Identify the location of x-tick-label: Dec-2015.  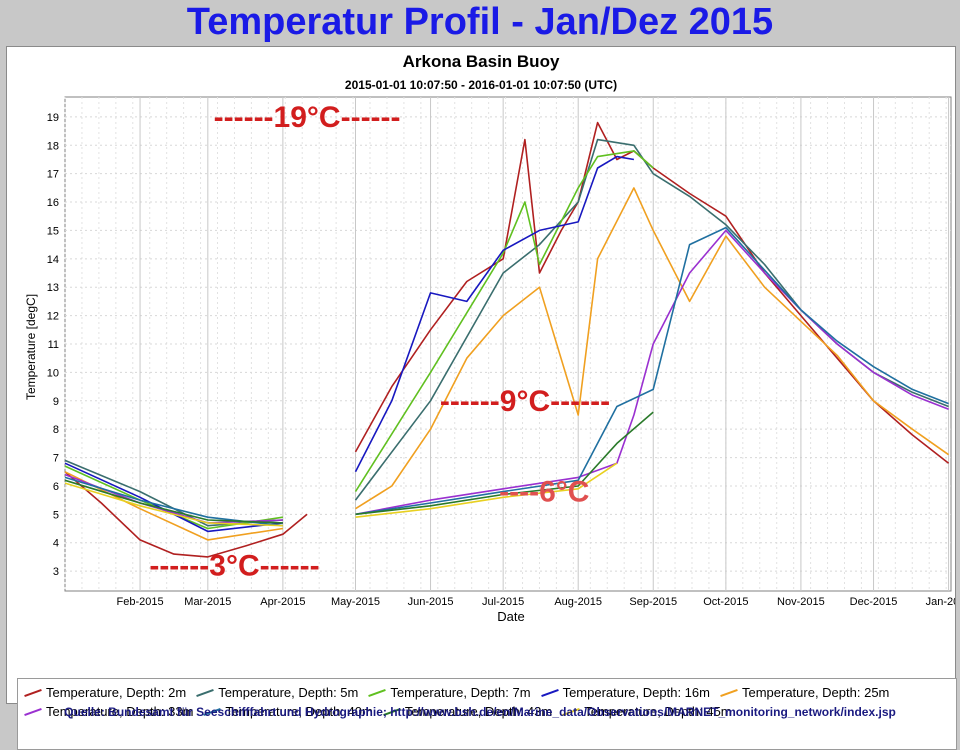
(874, 602).